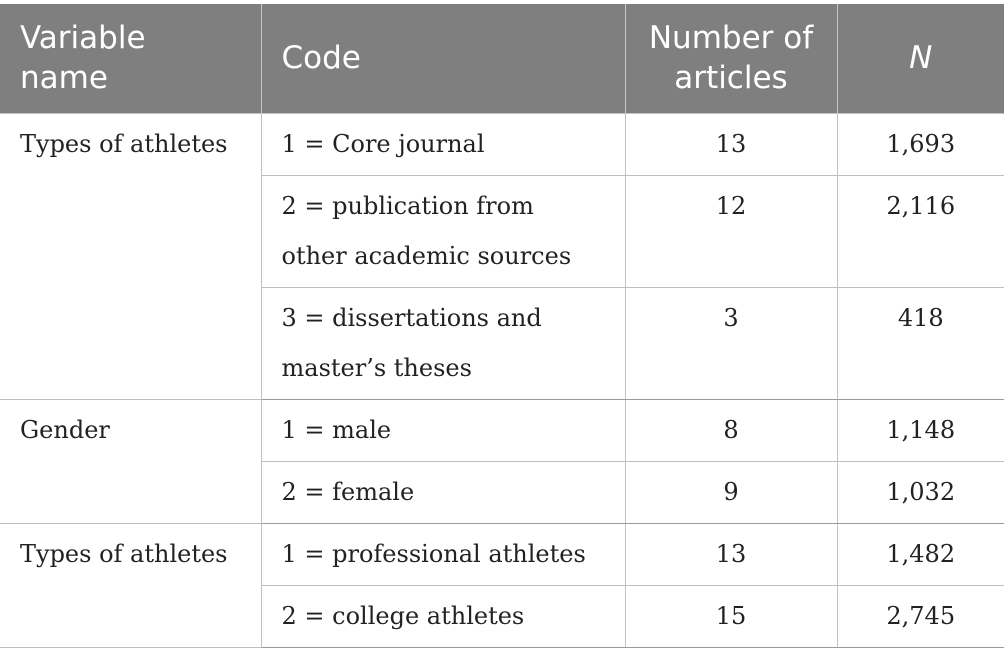 This screenshot has height=663, width=1004. Describe the element at coordinates (443, 343) in the screenshot. I see `code-cell: 3 = dissertations and master’s theses` at that location.